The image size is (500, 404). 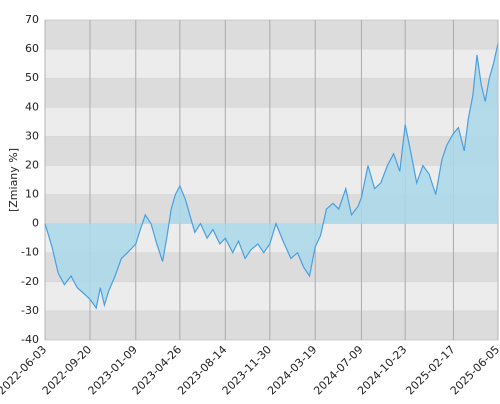 I want to click on y-tick-label: 0, so click(x=35, y=223).